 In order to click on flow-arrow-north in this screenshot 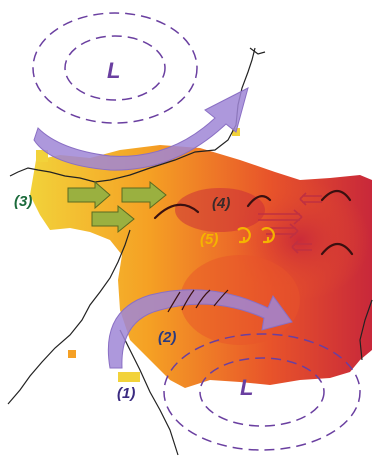, I will do `click(141, 129)`.